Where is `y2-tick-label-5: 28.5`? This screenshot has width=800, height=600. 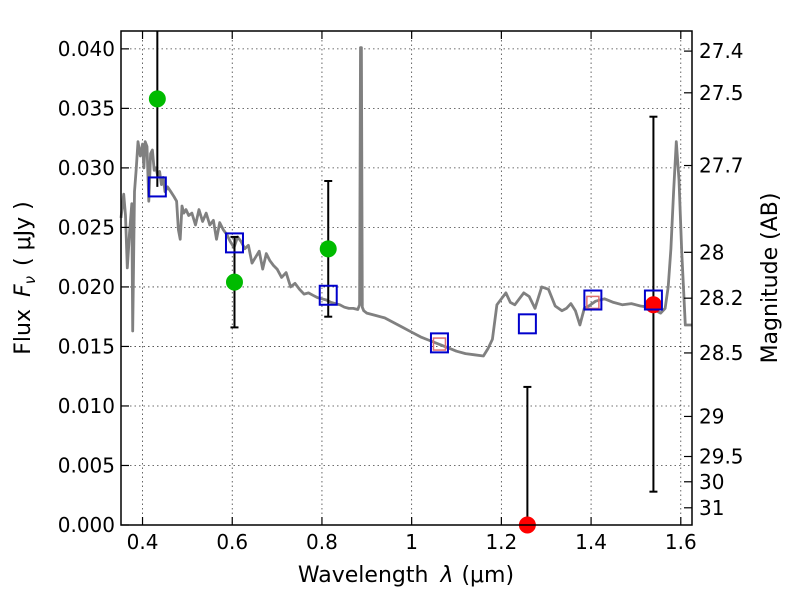
y2-tick-label-5: 28.5 is located at coordinates (721, 353).